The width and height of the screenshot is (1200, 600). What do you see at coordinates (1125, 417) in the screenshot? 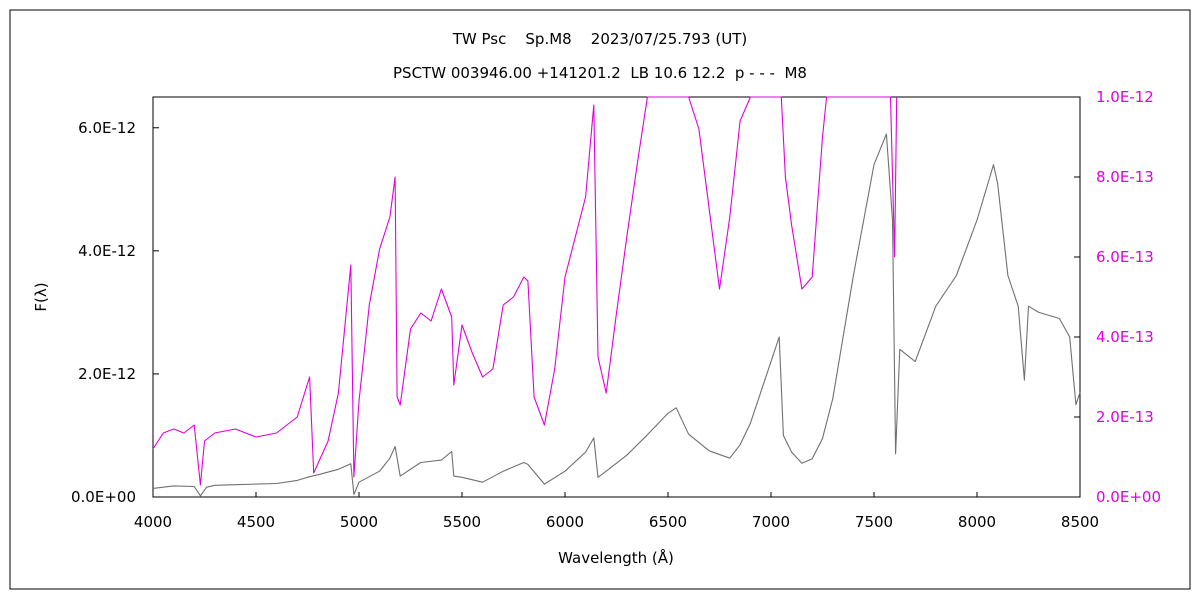
I see `y-right-tick-label: 2.0E-13` at bounding box center [1125, 417].